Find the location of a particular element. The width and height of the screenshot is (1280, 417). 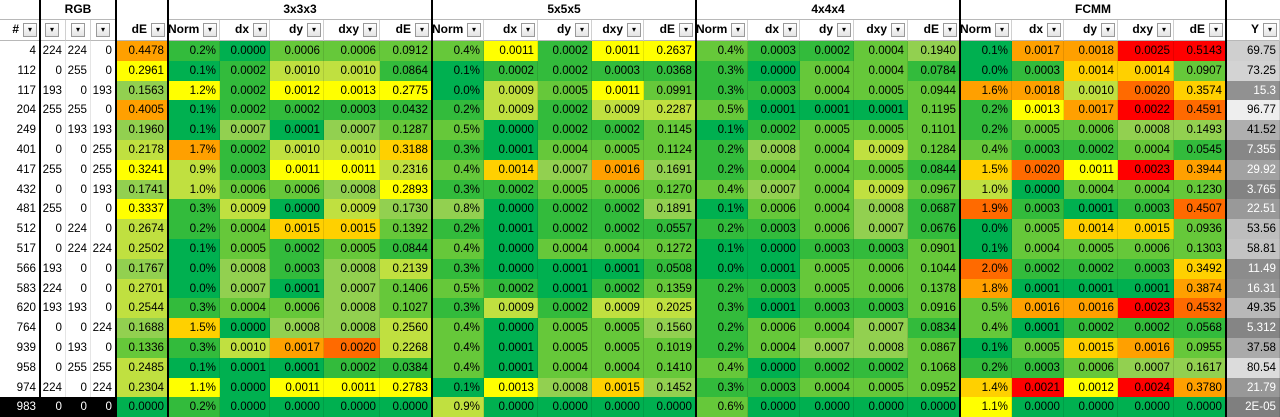

cell-de-4x4x4: 0.1284 is located at coordinates (934, 150).